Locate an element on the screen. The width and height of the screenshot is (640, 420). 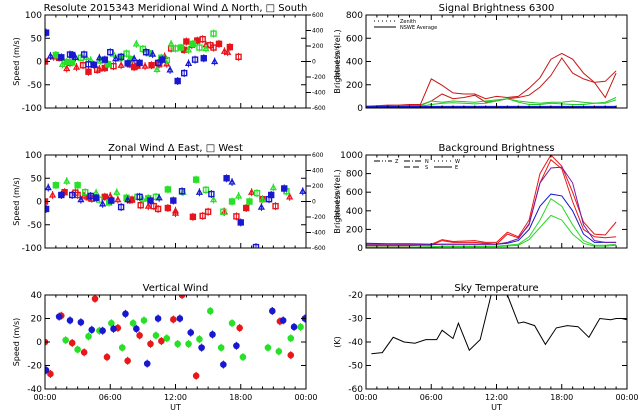
x-tick-label: 00:00 is located at coordinates (365, 397).